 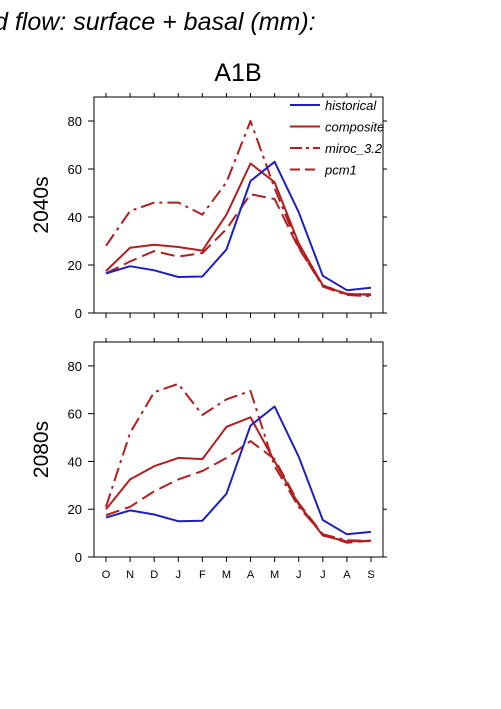 I want to click on legend-label-pcm1: pcm1, so click(x=340, y=170).